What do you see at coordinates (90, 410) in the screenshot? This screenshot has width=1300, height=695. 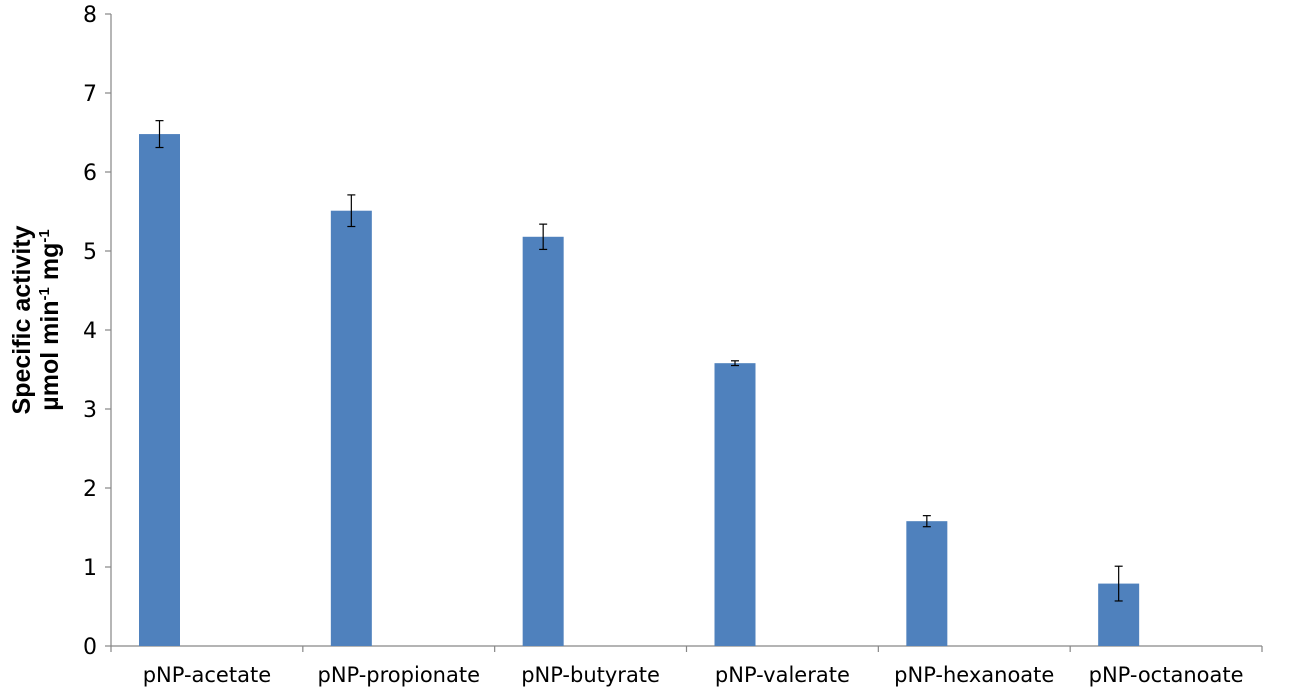 I see `y-tick-label: 3` at bounding box center [90, 410].